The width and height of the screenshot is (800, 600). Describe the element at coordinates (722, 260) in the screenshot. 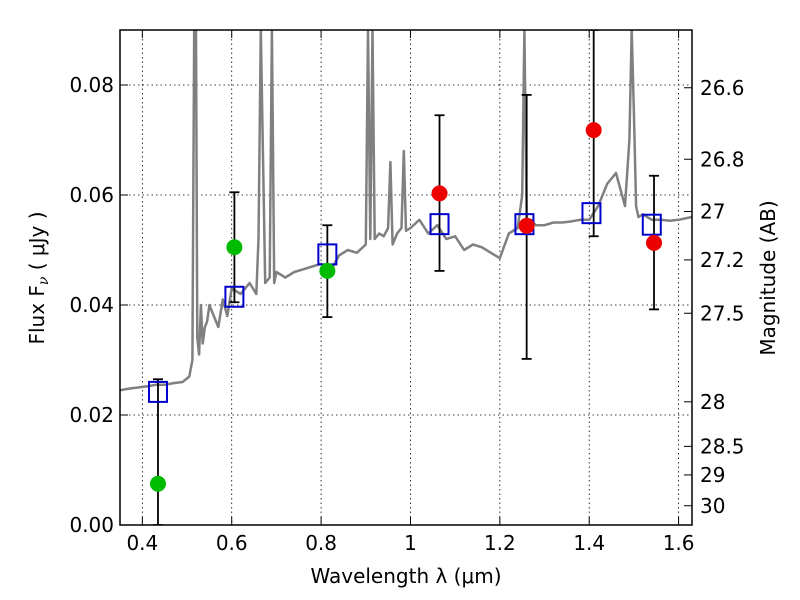

I see `magnitude-tick-label: 27.2` at that location.